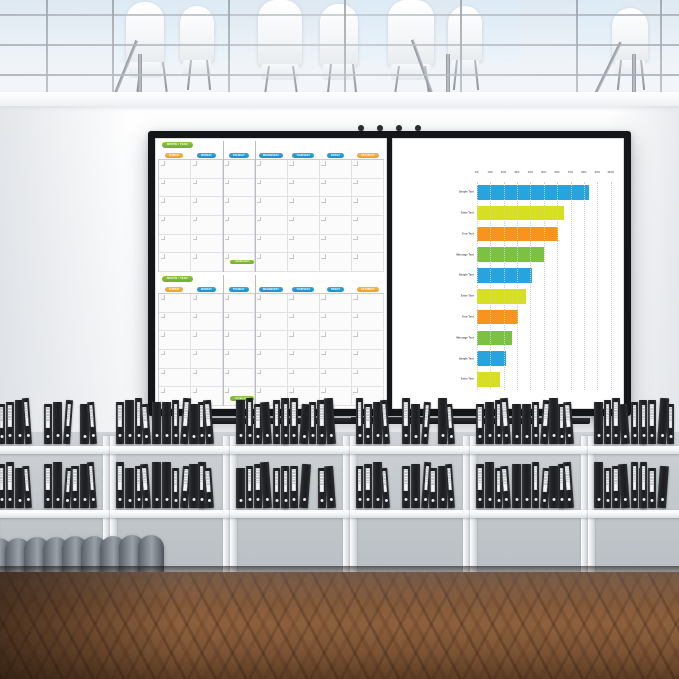  I want to click on calendar-grid-top, so click(271, 215).